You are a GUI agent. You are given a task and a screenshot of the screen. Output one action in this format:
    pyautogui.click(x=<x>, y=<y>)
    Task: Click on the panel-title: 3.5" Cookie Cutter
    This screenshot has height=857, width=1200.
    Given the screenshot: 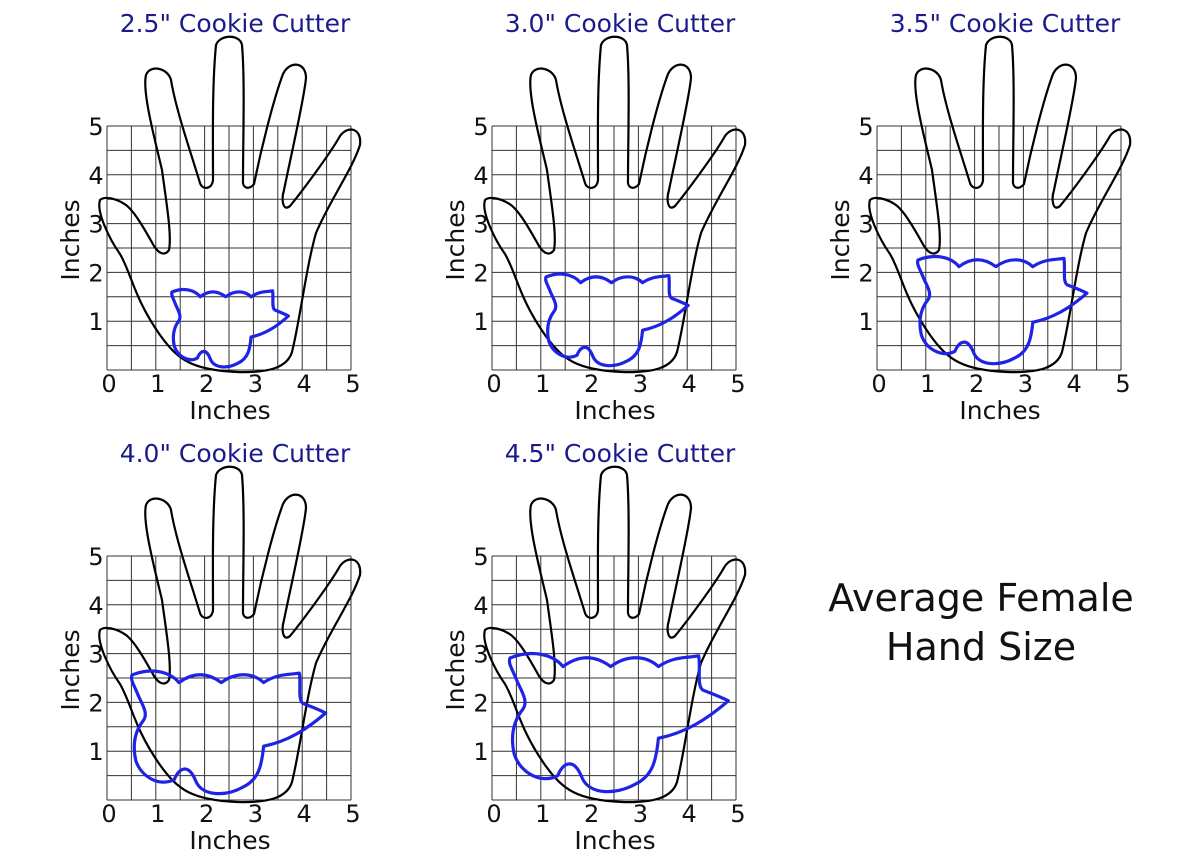 What is the action you would take?
    pyautogui.click(x=1005, y=23)
    